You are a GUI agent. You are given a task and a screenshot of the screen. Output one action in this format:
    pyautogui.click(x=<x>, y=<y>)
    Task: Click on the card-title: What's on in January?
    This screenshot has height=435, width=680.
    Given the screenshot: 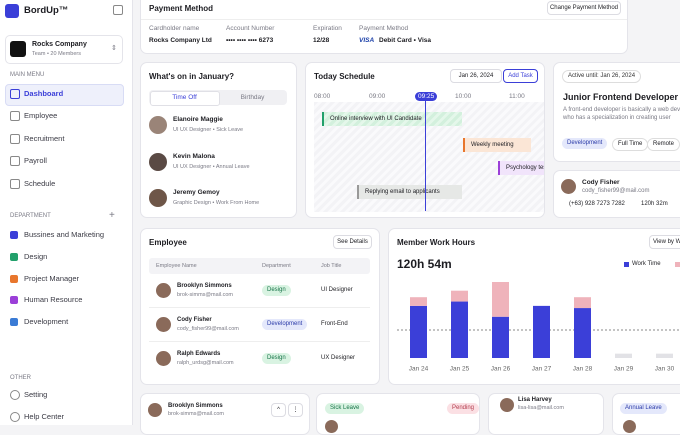 What is the action you would take?
    pyautogui.click(x=192, y=76)
    